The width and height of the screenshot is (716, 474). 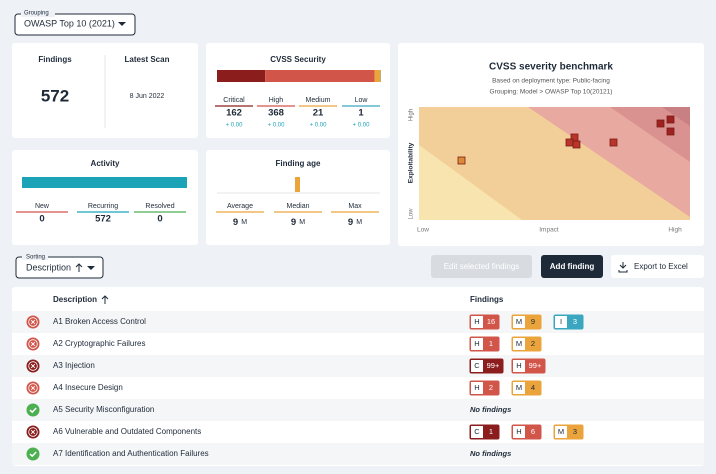 I want to click on latest-scan-label: Latest Scan, so click(x=147, y=59).